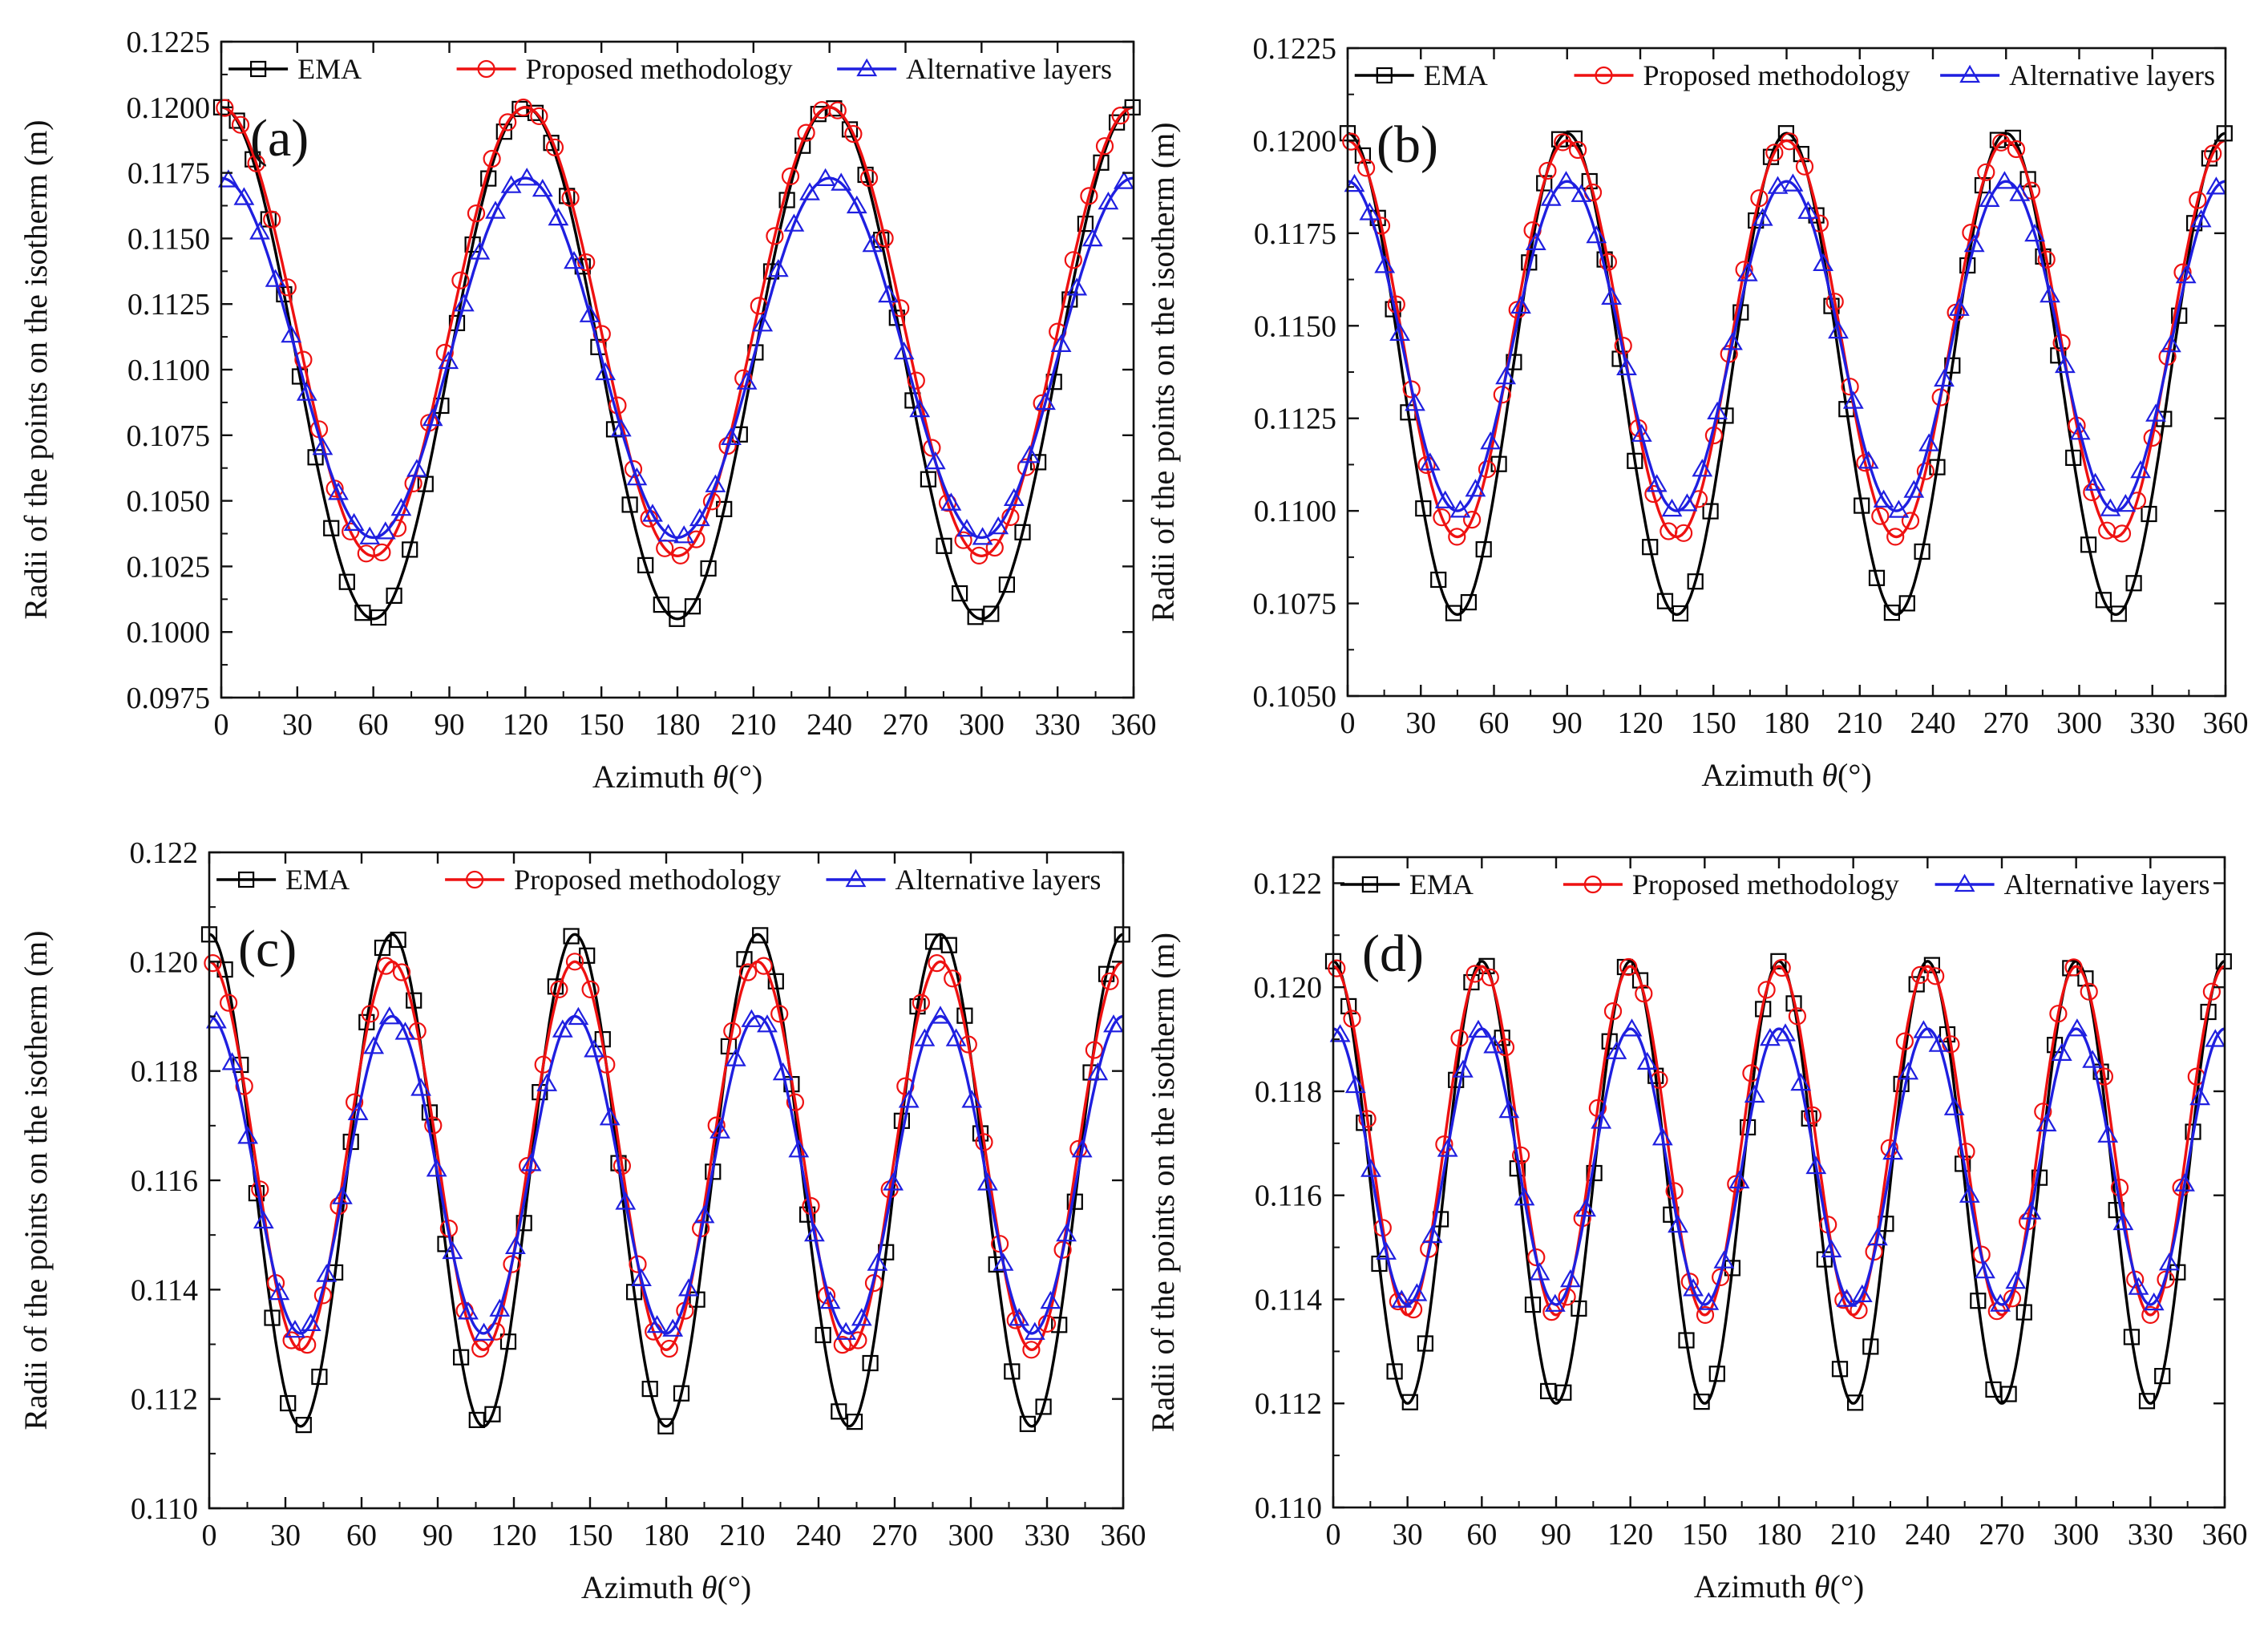 The height and width of the screenshot is (1651, 2268). I want to click on y-tick-label: 0.122, so click(165, 853).